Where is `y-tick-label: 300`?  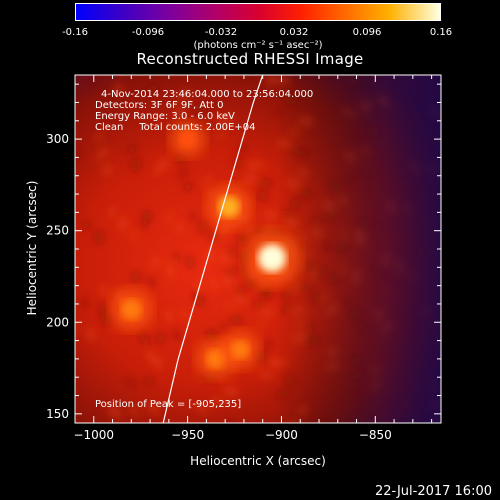
y-tick-label: 300 is located at coordinates (57, 139).